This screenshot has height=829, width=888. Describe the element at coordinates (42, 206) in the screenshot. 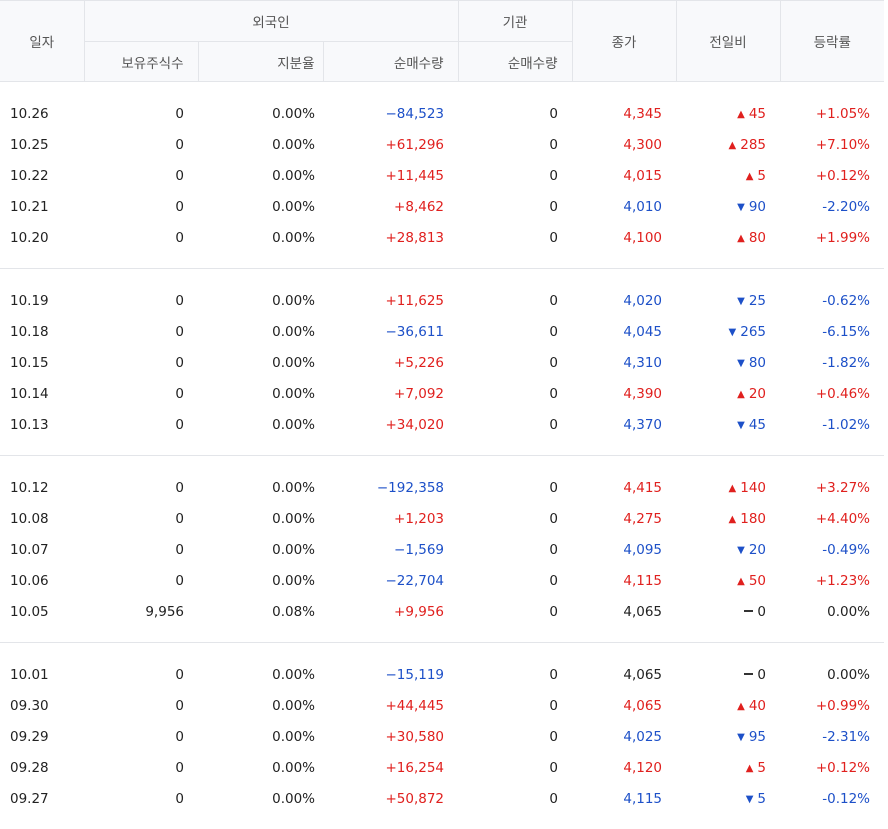

I see `date-cell: 10.21` at that location.